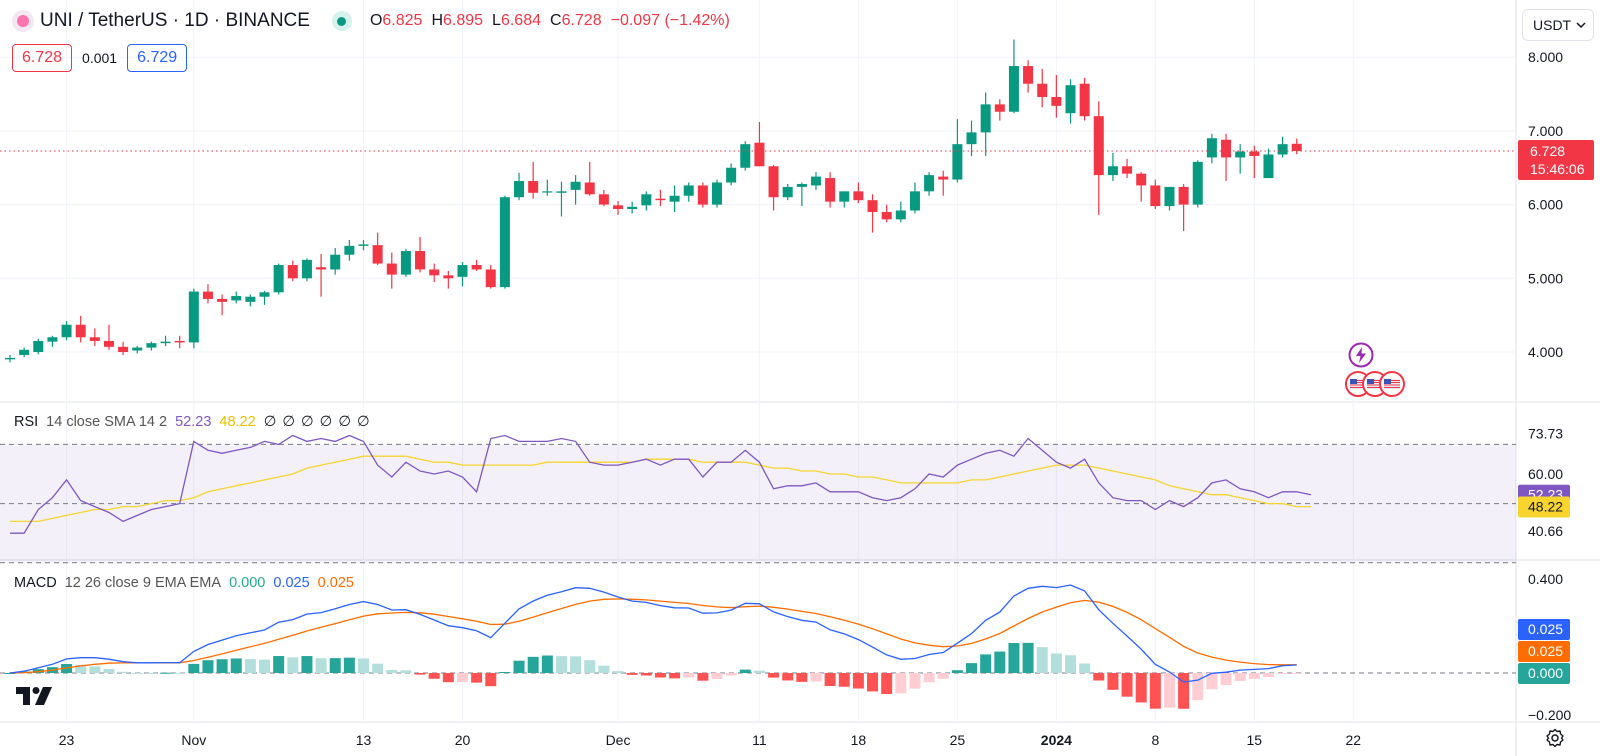  I want to click on rsi-title: RSI, so click(26, 422).